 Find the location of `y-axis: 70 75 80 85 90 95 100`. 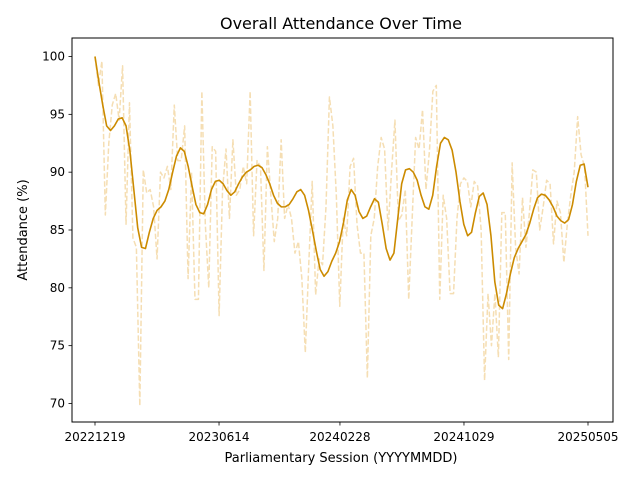

y-axis: 70 75 80 85 90 95 100 is located at coordinates (57, 230).